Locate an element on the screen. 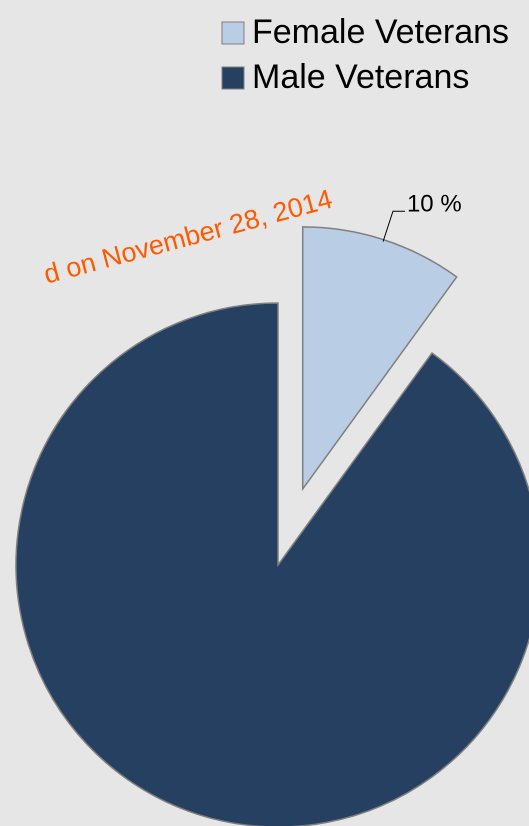 The image size is (529, 826). legend-label: Female Veterans is located at coordinates (380, 32).